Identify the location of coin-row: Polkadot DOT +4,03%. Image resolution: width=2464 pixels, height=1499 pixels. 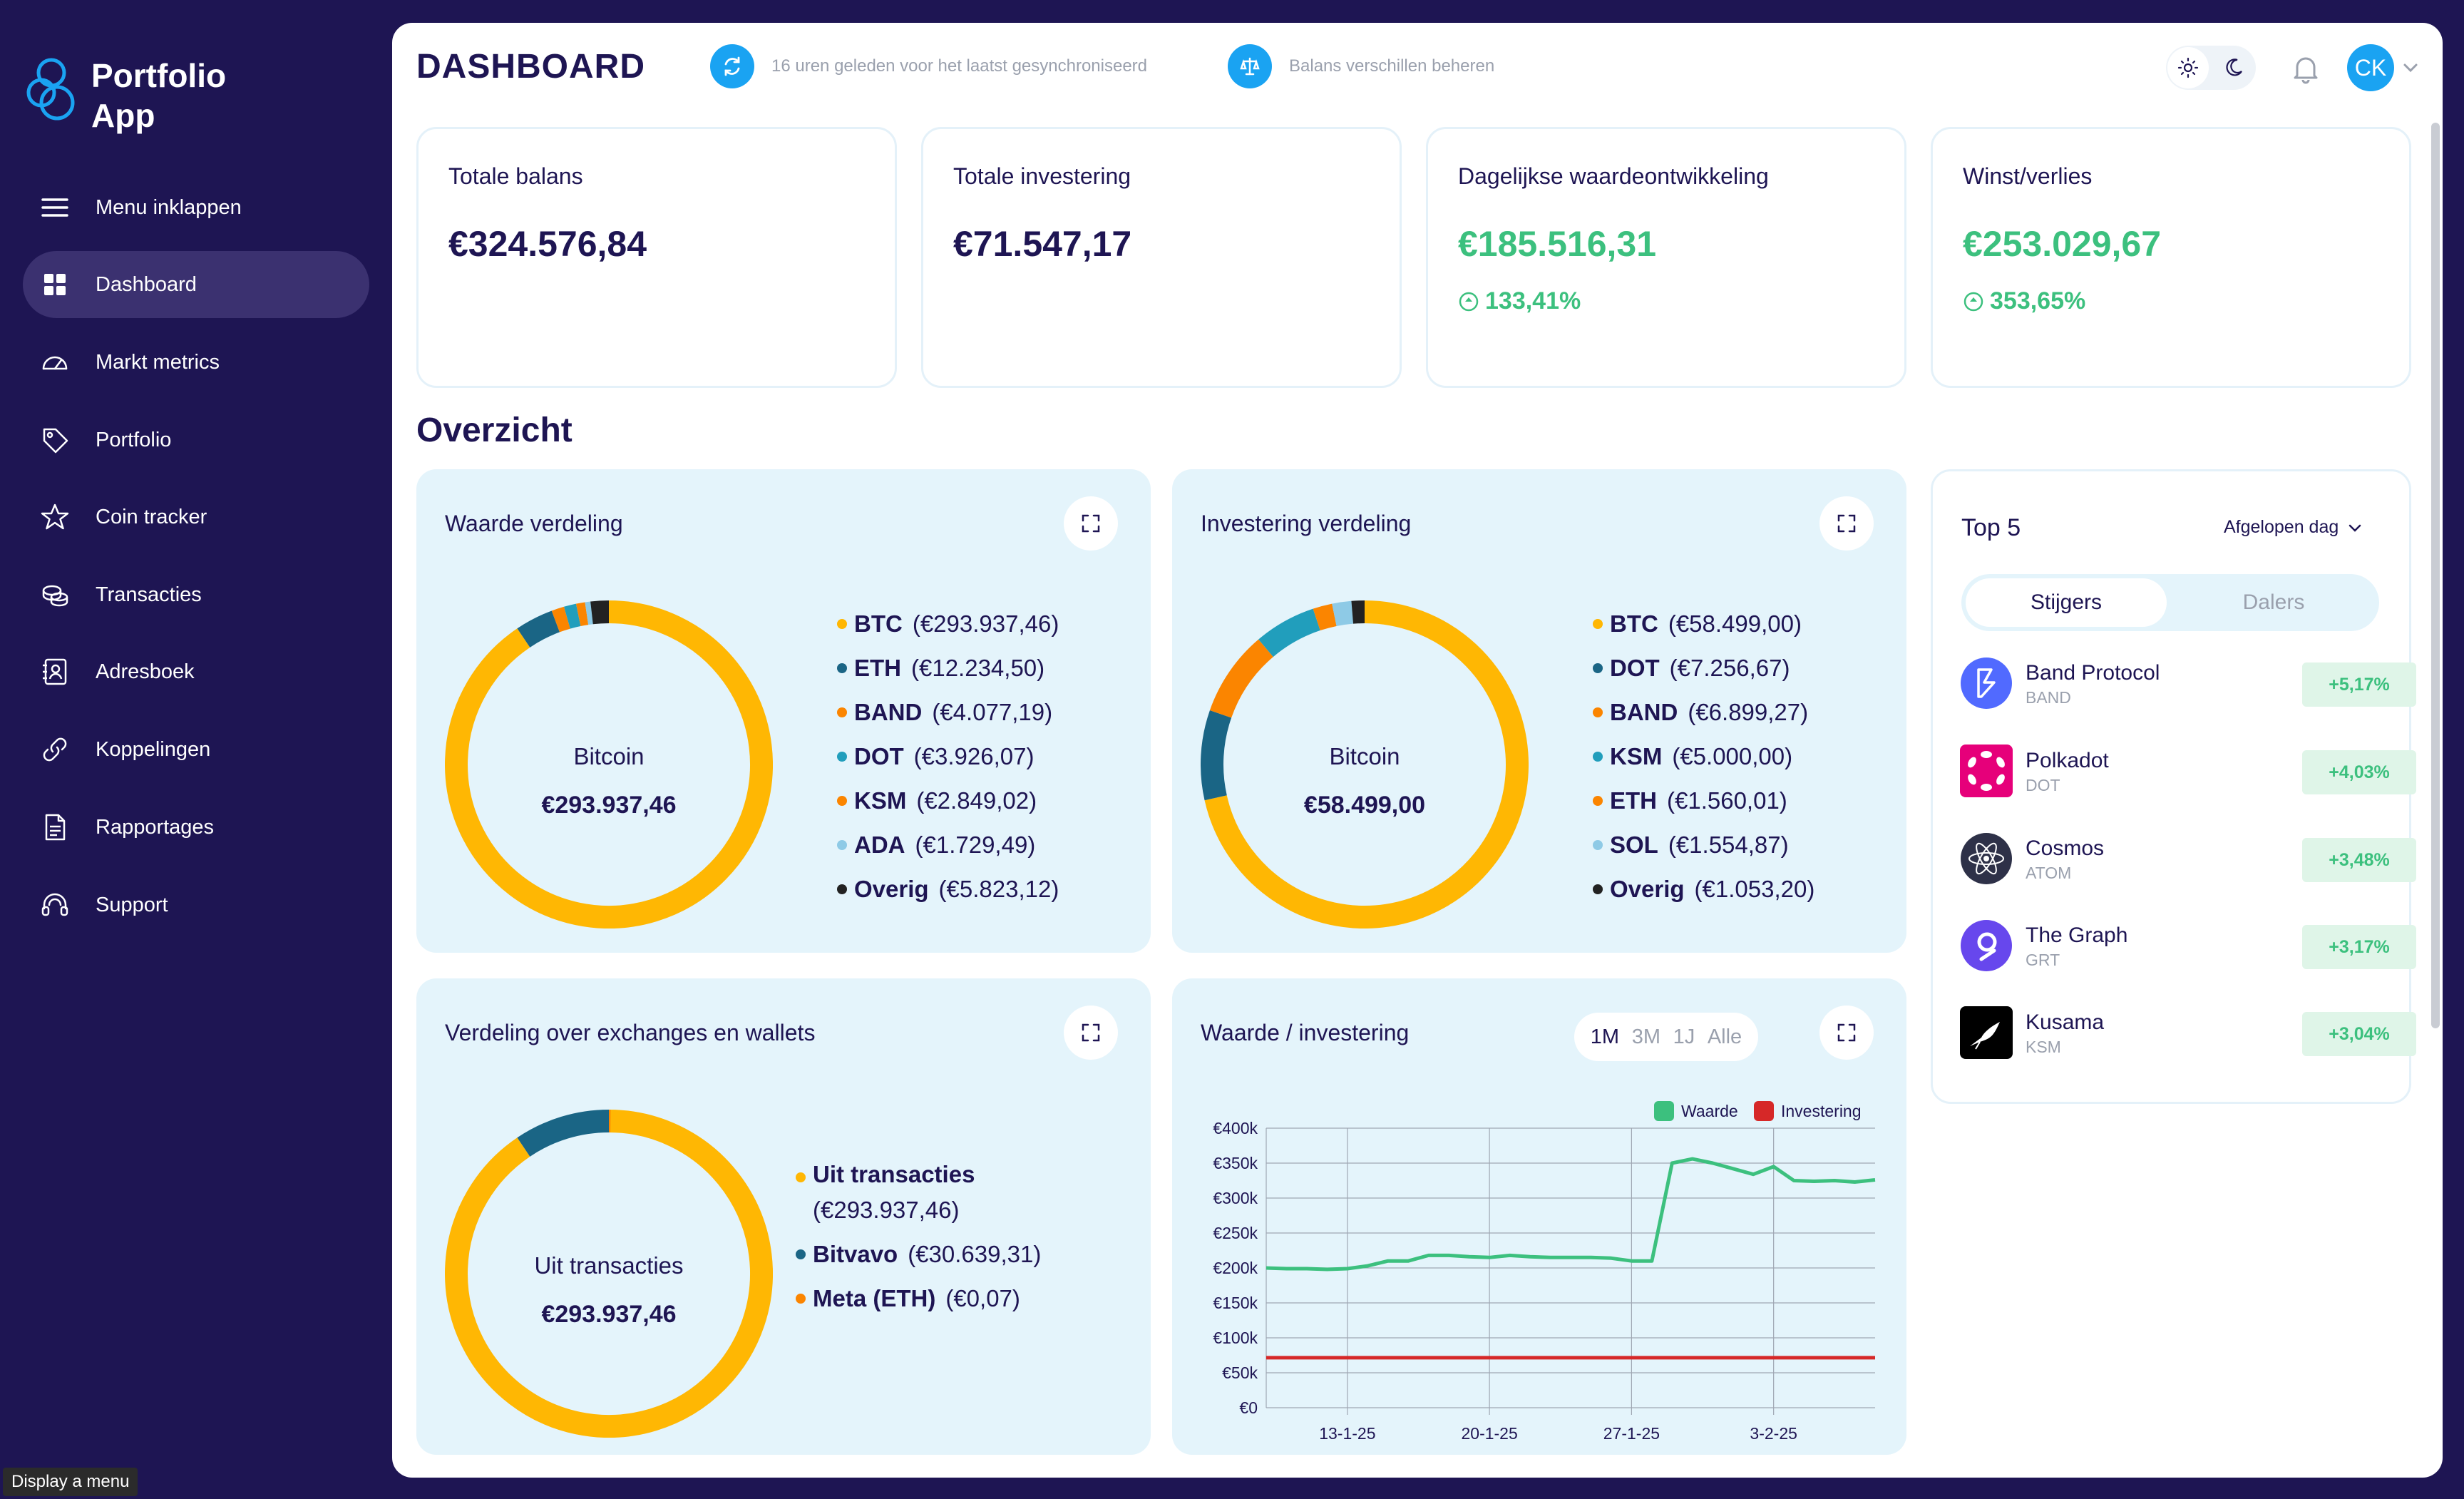
(2188, 771).